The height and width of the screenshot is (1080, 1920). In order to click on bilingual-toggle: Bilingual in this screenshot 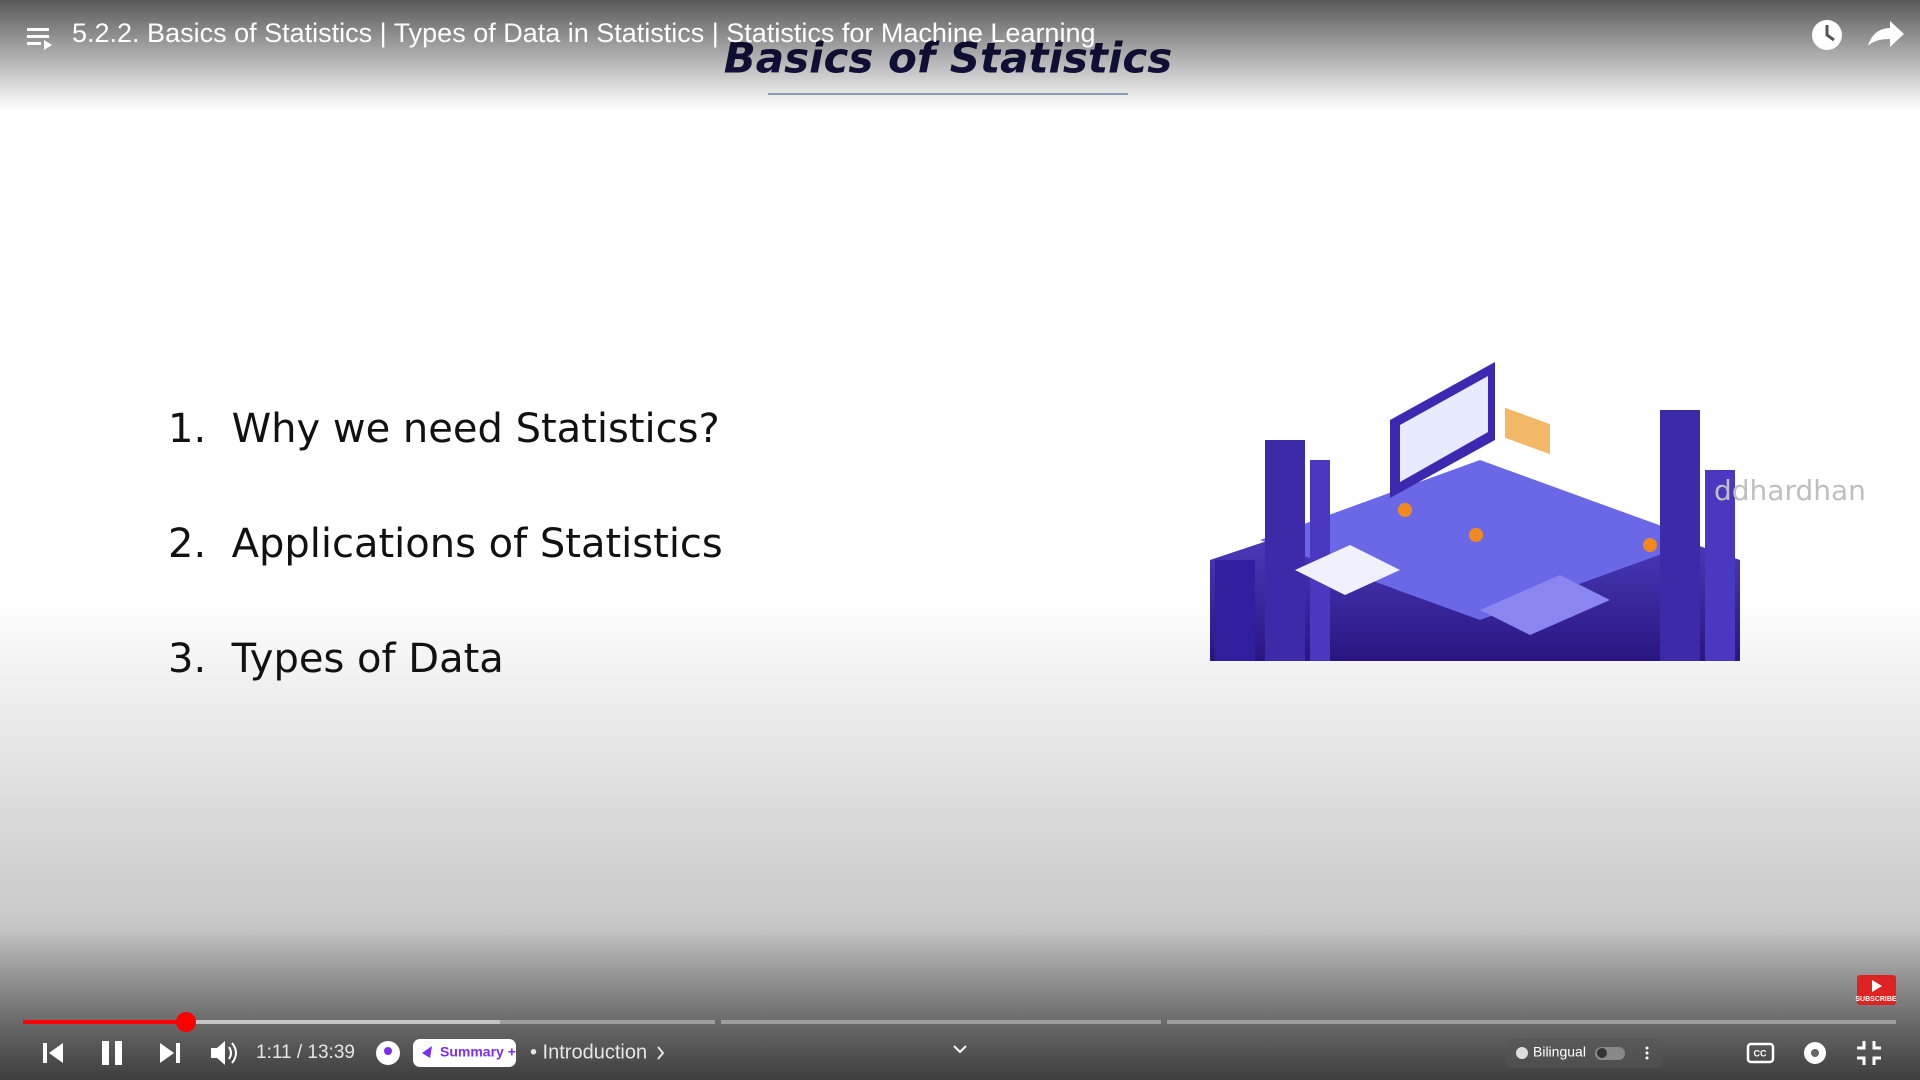, I will do `click(1584, 1053)`.